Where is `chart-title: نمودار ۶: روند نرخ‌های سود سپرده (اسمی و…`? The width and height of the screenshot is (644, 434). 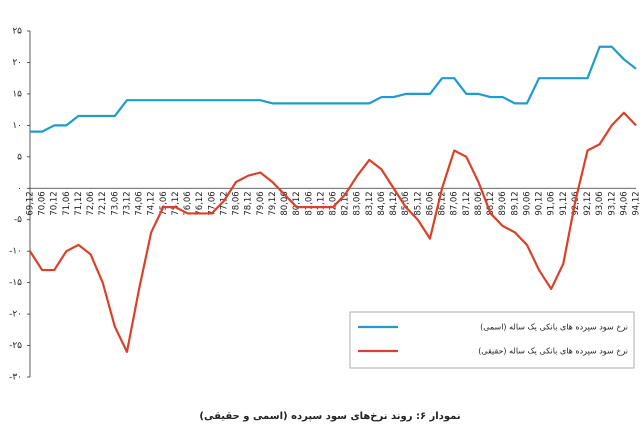 chart-title: نمودار ۶: روند نرخ‌های سود سپرده (اسمی و… is located at coordinates (329, 416).